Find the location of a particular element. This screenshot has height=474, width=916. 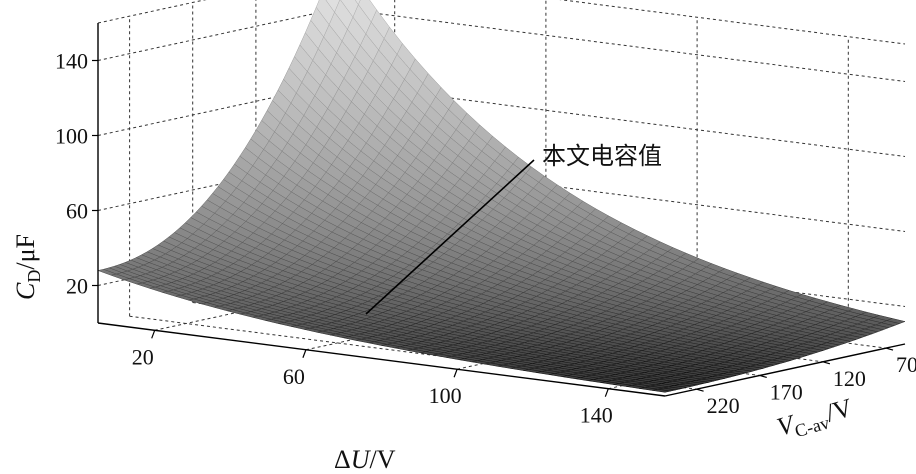

y-tick-label: 70 is located at coordinates (906, 364).